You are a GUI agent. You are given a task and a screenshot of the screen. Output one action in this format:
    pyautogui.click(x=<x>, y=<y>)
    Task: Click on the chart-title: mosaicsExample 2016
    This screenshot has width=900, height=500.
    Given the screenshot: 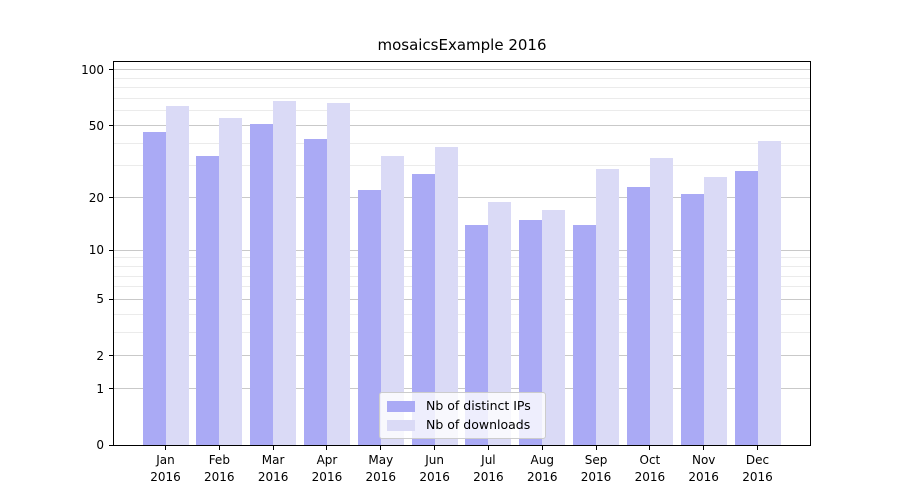 What is the action you would take?
    pyautogui.click(x=462, y=45)
    